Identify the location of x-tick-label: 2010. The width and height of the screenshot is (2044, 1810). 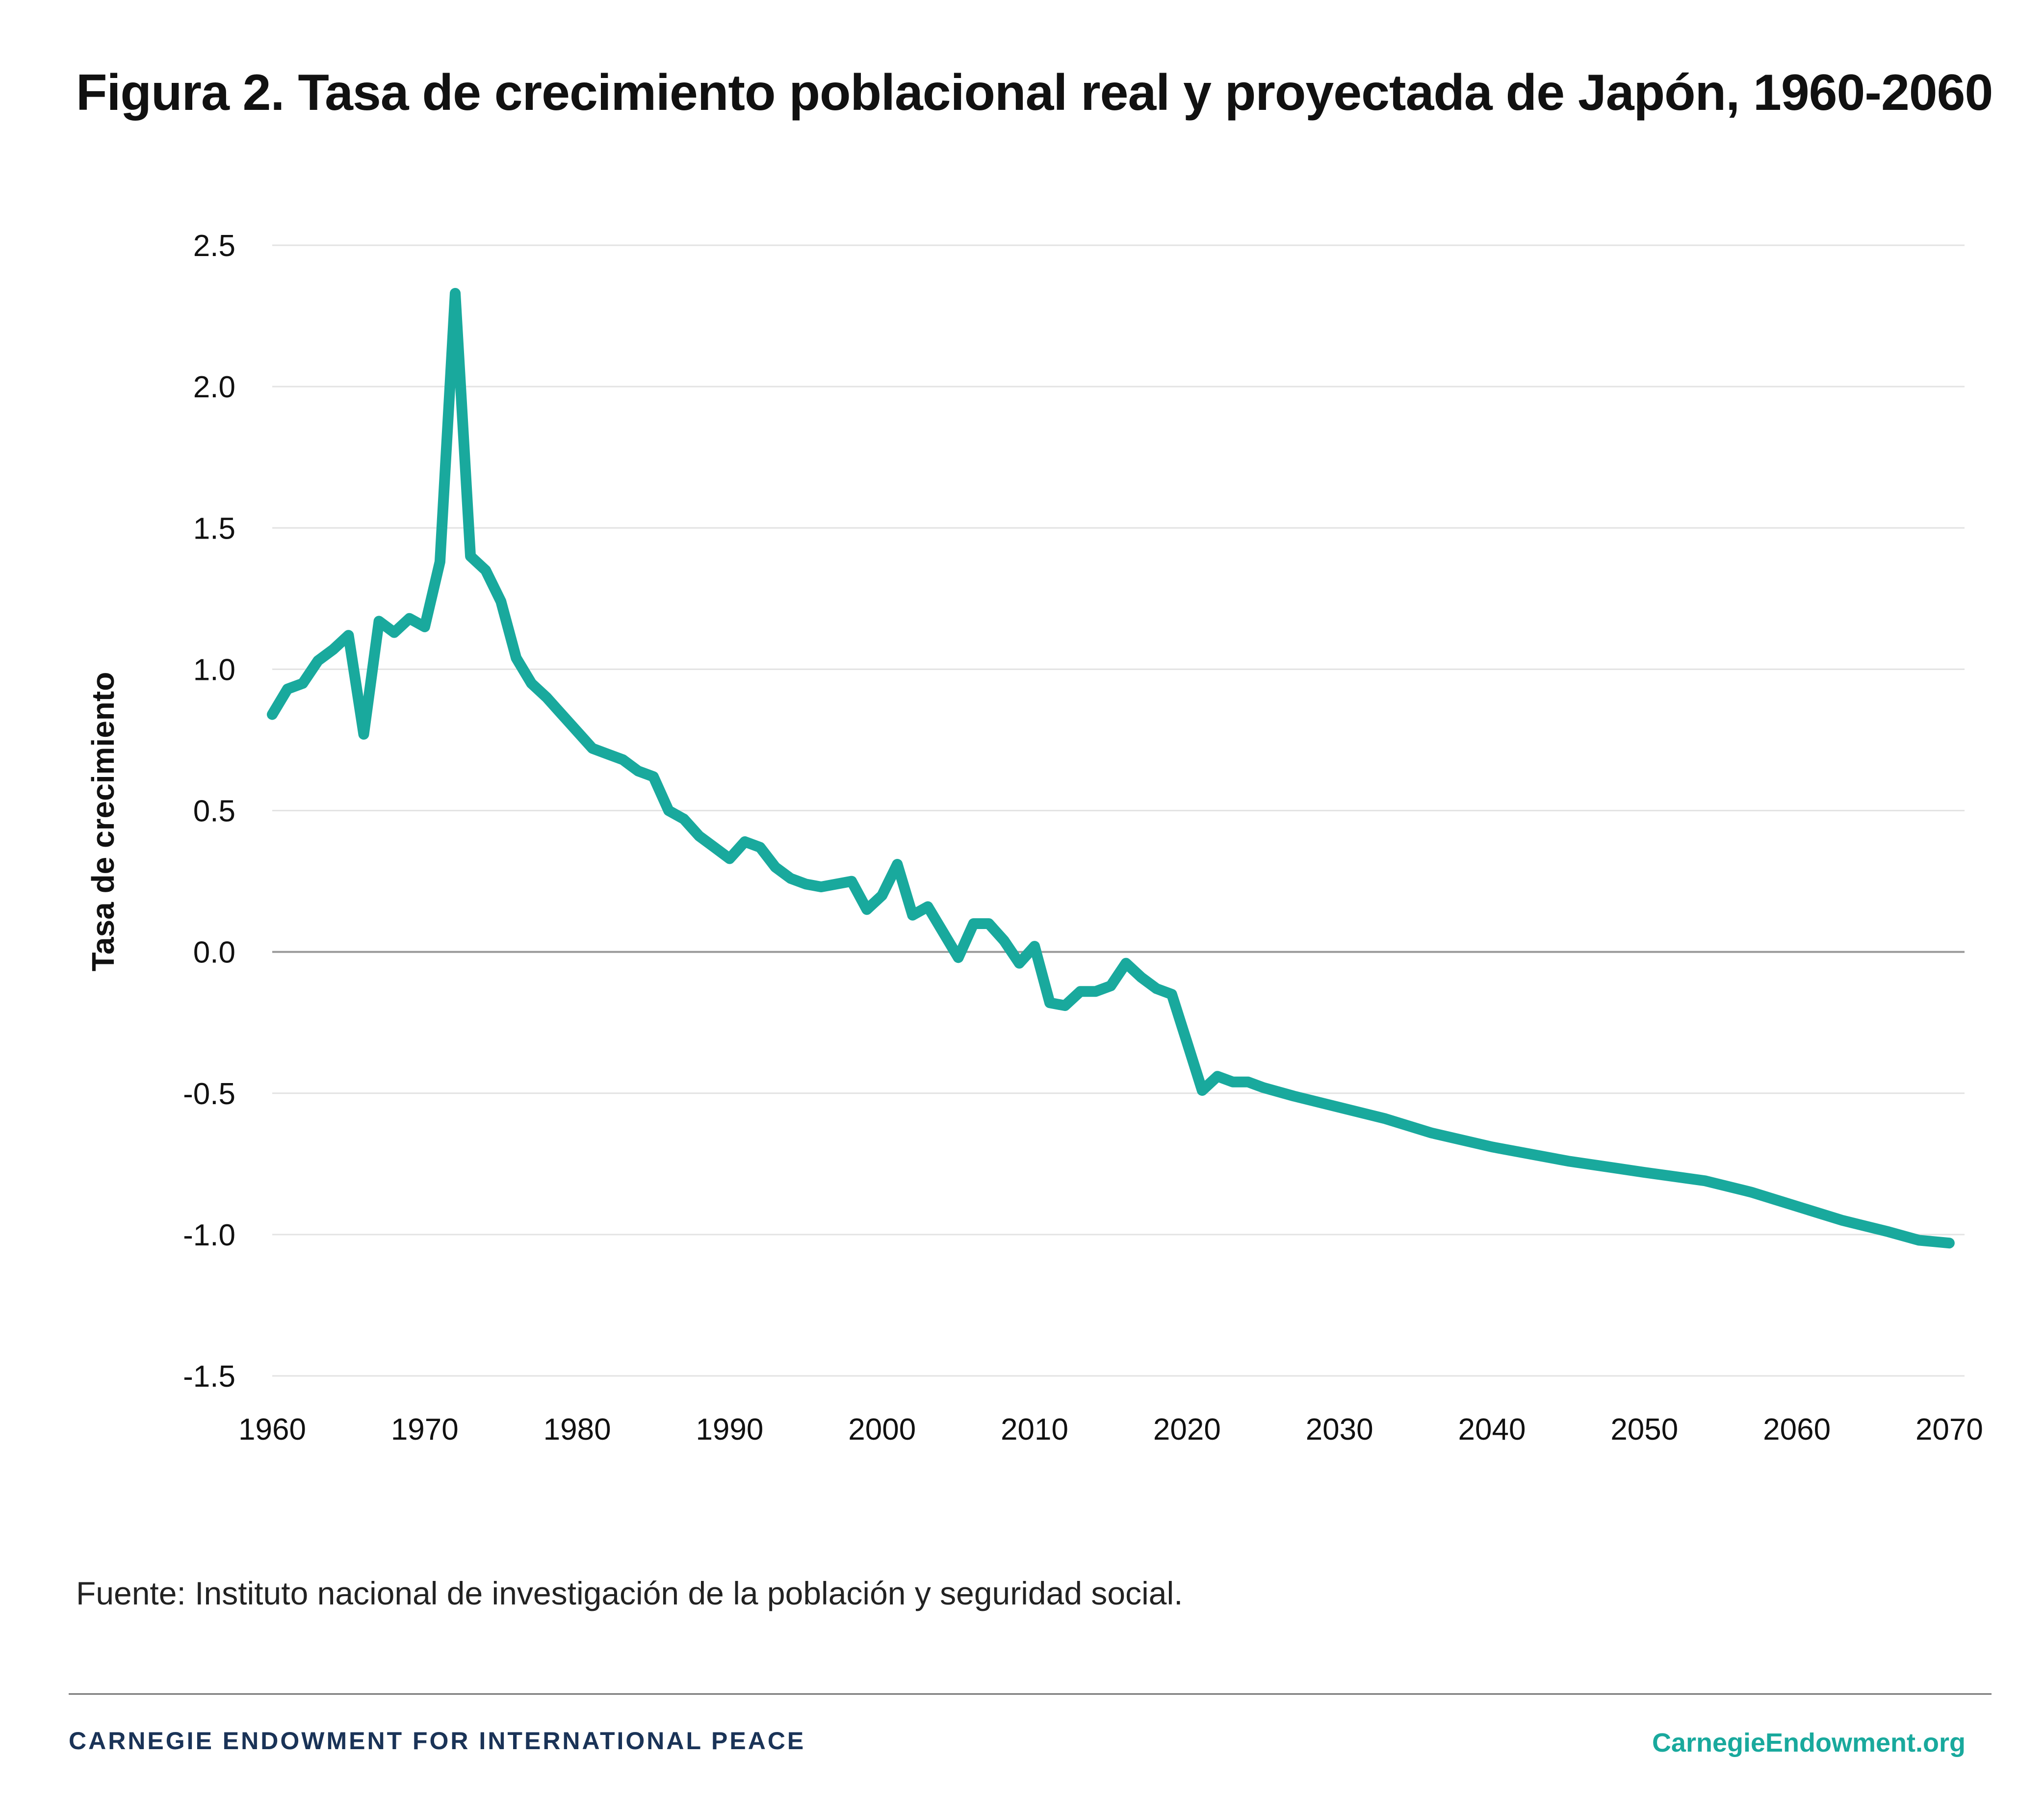
(1034, 1430).